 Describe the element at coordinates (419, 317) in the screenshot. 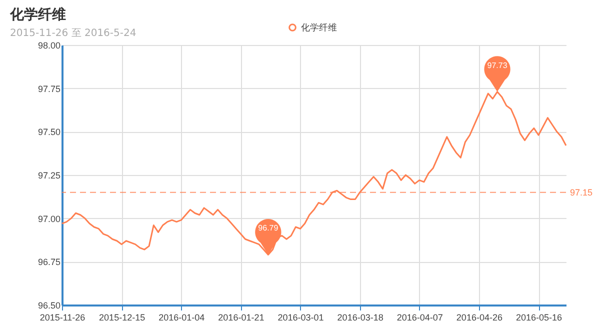

I see `x-tick-label: 2016-04-07` at that location.